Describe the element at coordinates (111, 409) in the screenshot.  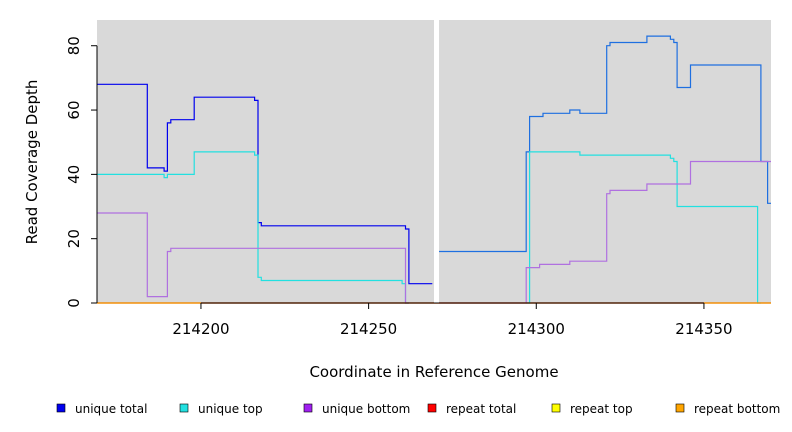
I see `legend-label: unique total` at that location.